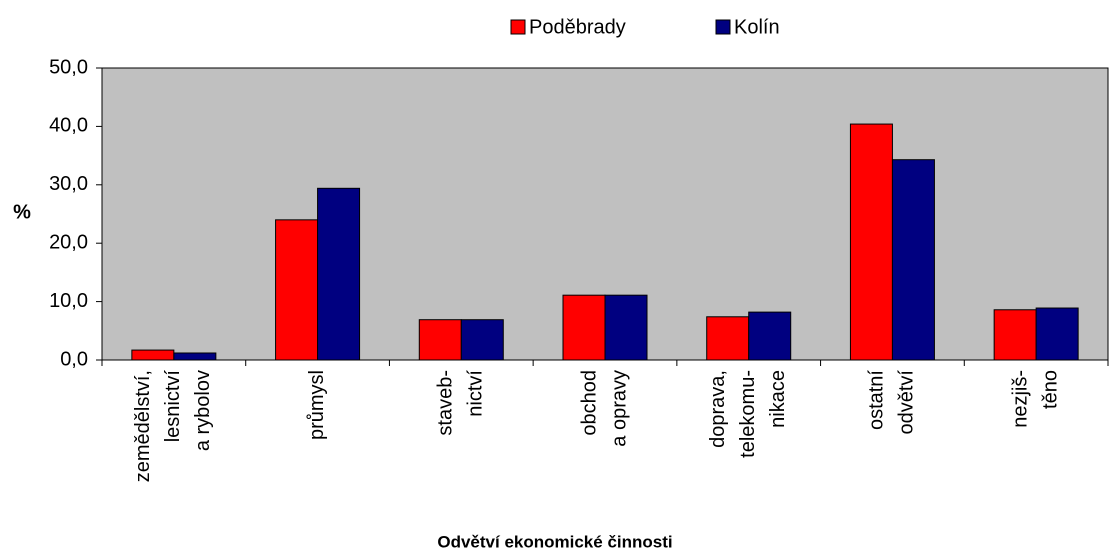  Describe the element at coordinates (577, 27) in the screenshot. I see `legend-label: Poděbrady` at that location.